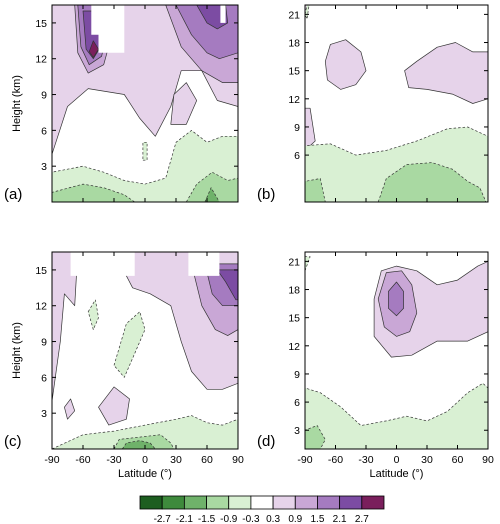 The height and width of the screenshot is (524, 500). Describe the element at coordinates (13, 441) in the screenshot. I see `panel-label: (c)` at that location.